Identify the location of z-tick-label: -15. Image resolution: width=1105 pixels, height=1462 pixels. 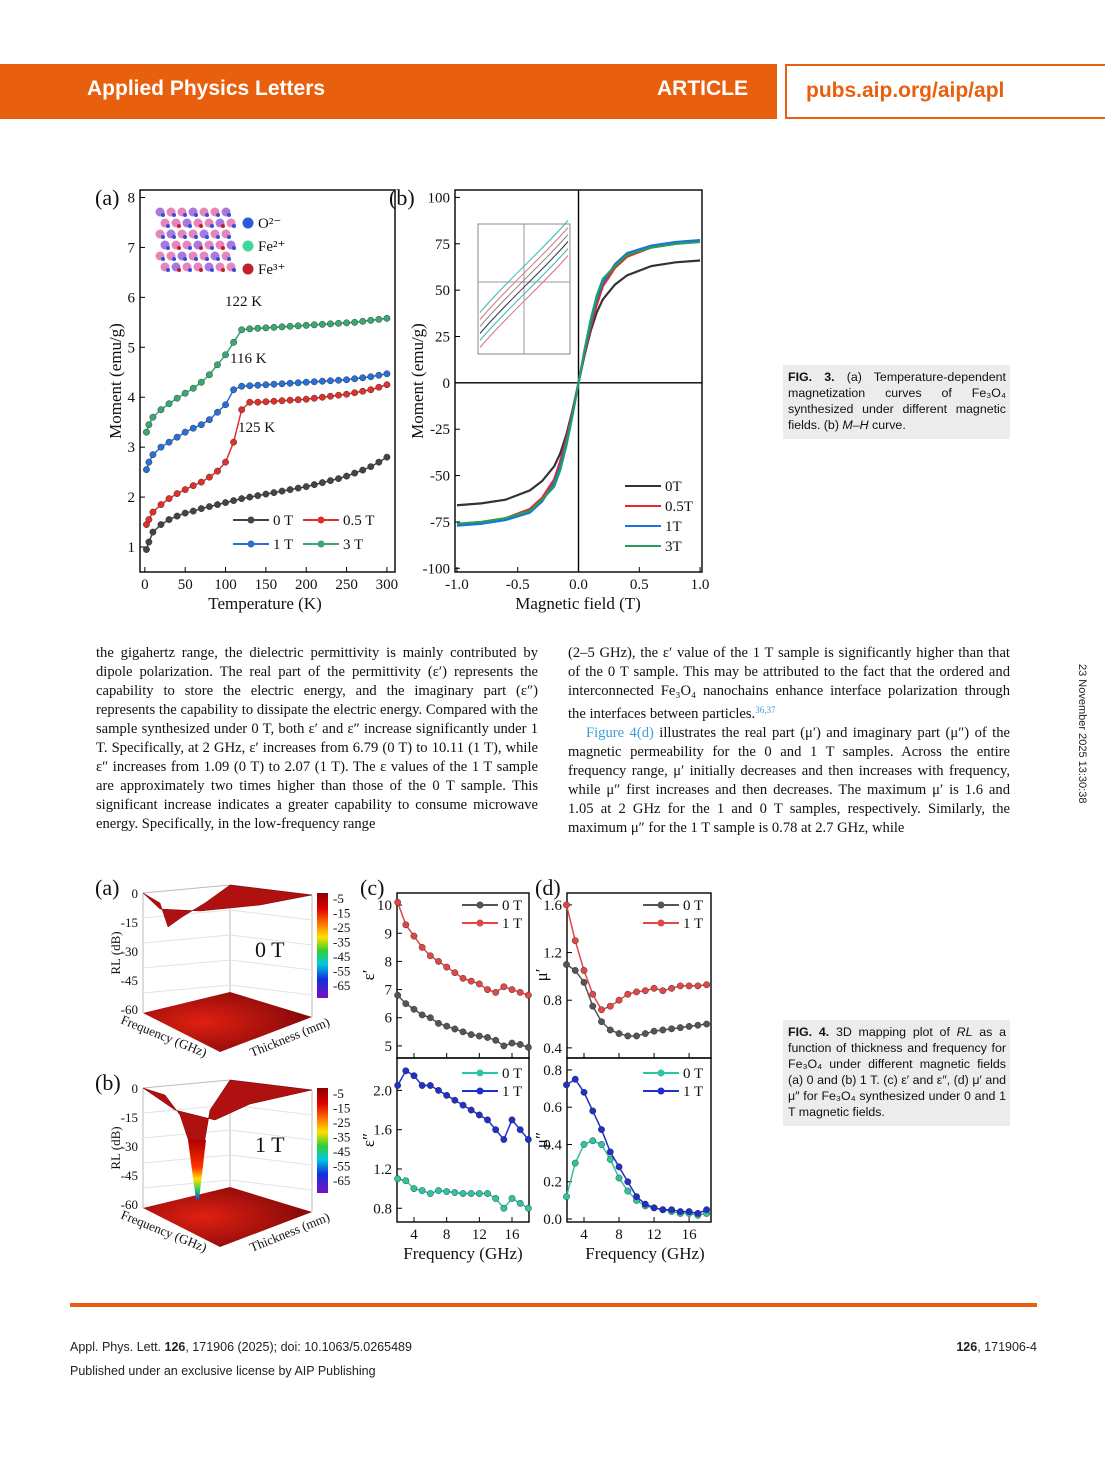
(129, 922).